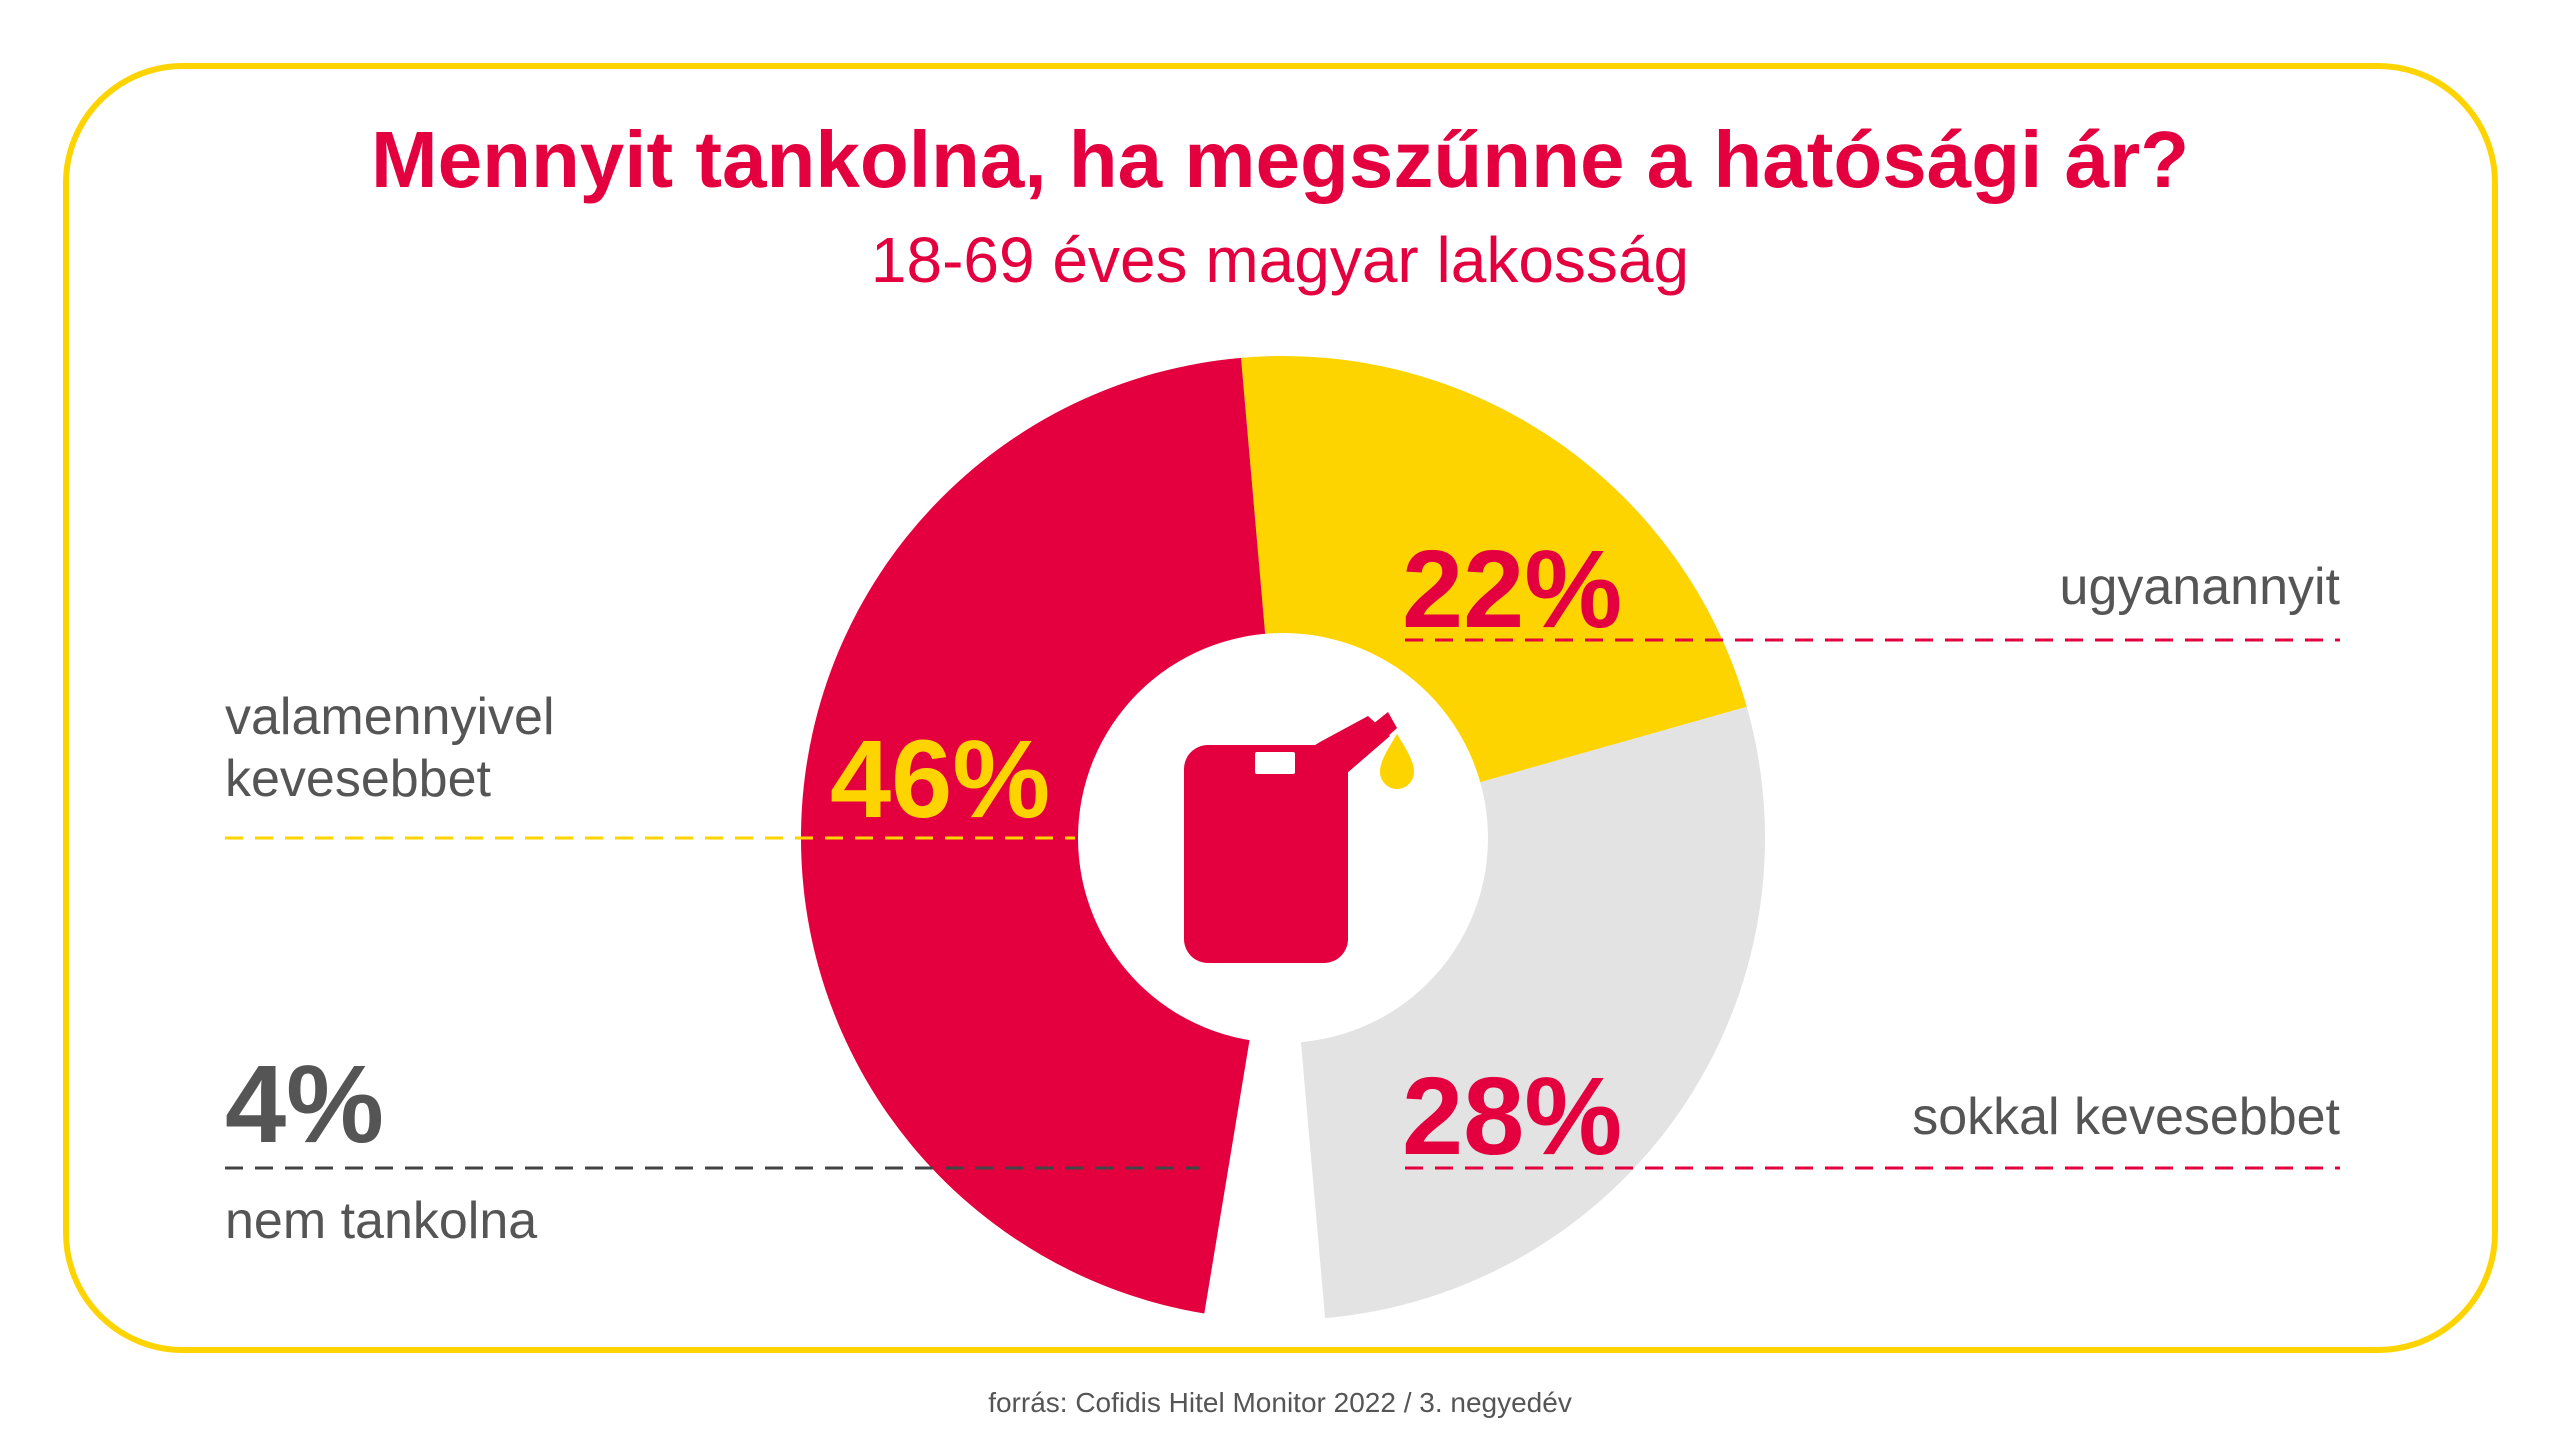 Image resolution: width=2560 pixels, height=1440 pixels. I want to click on fuel-canister-icon, so click(1299, 837).